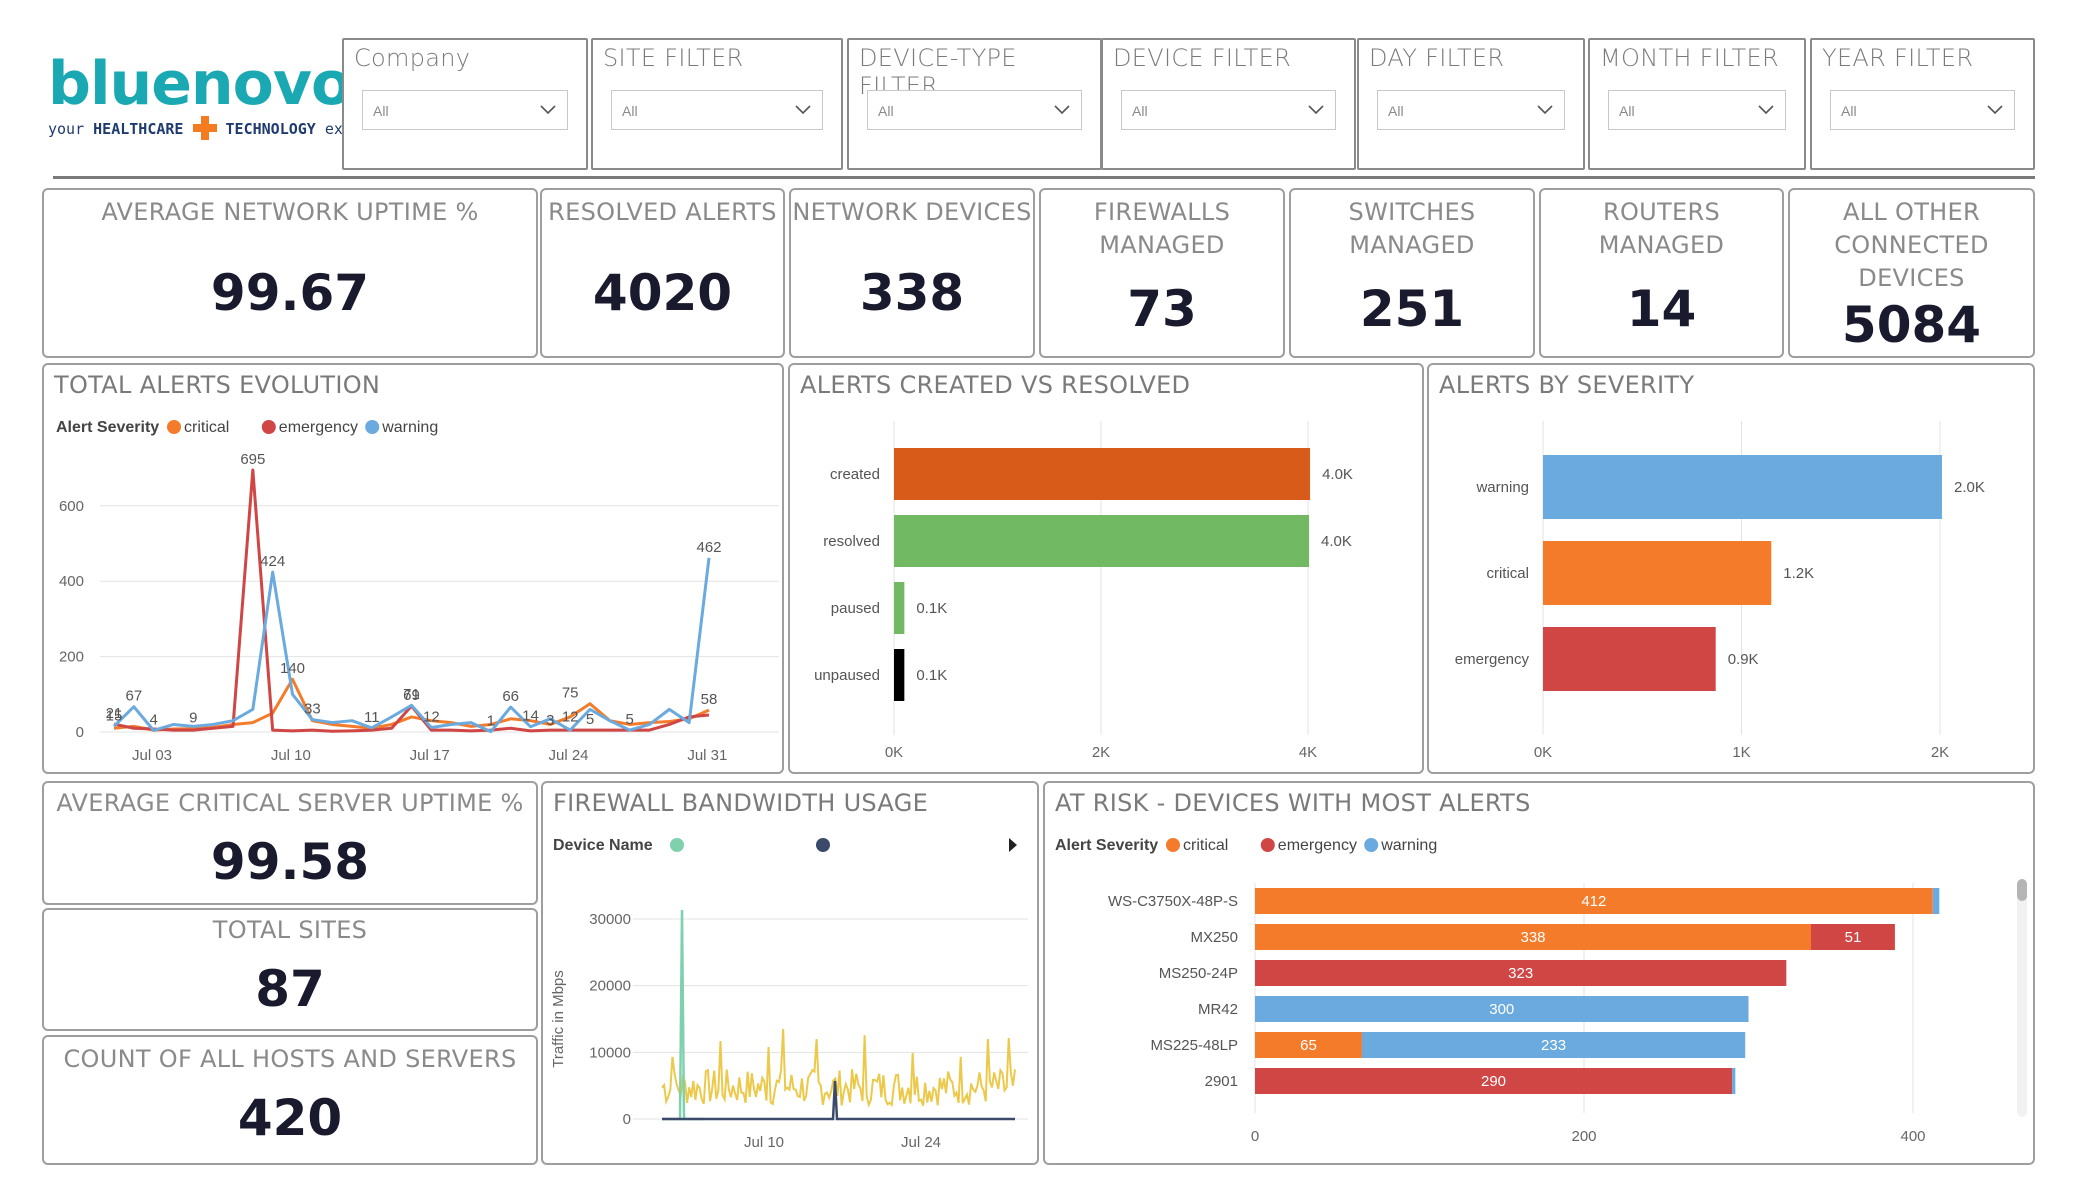 This screenshot has height=1200, width=2075. What do you see at coordinates (71, 506) in the screenshot?
I see `y-tick-label: 600` at bounding box center [71, 506].